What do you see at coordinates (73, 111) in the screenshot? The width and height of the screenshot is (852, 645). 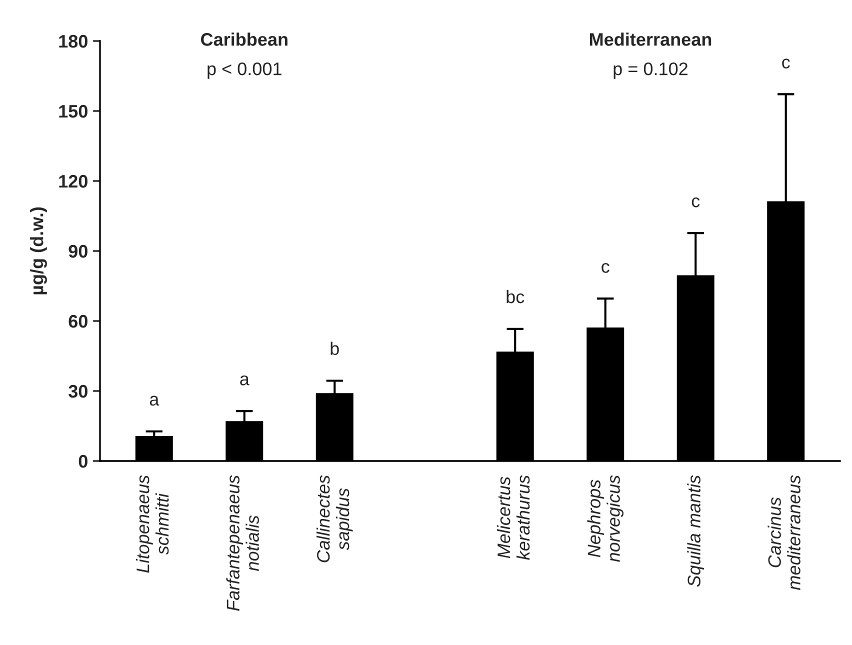 I see `y-tick-label: 150` at bounding box center [73, 111].